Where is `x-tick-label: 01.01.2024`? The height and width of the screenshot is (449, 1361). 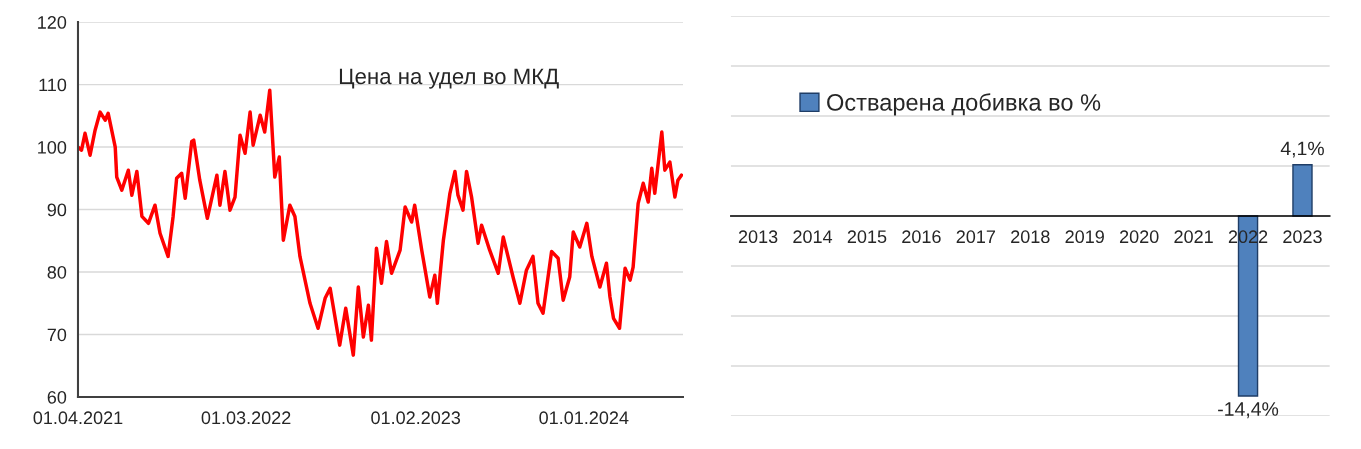 x-tick-label: 01.01.2024 is located at coordinates (584, 418).